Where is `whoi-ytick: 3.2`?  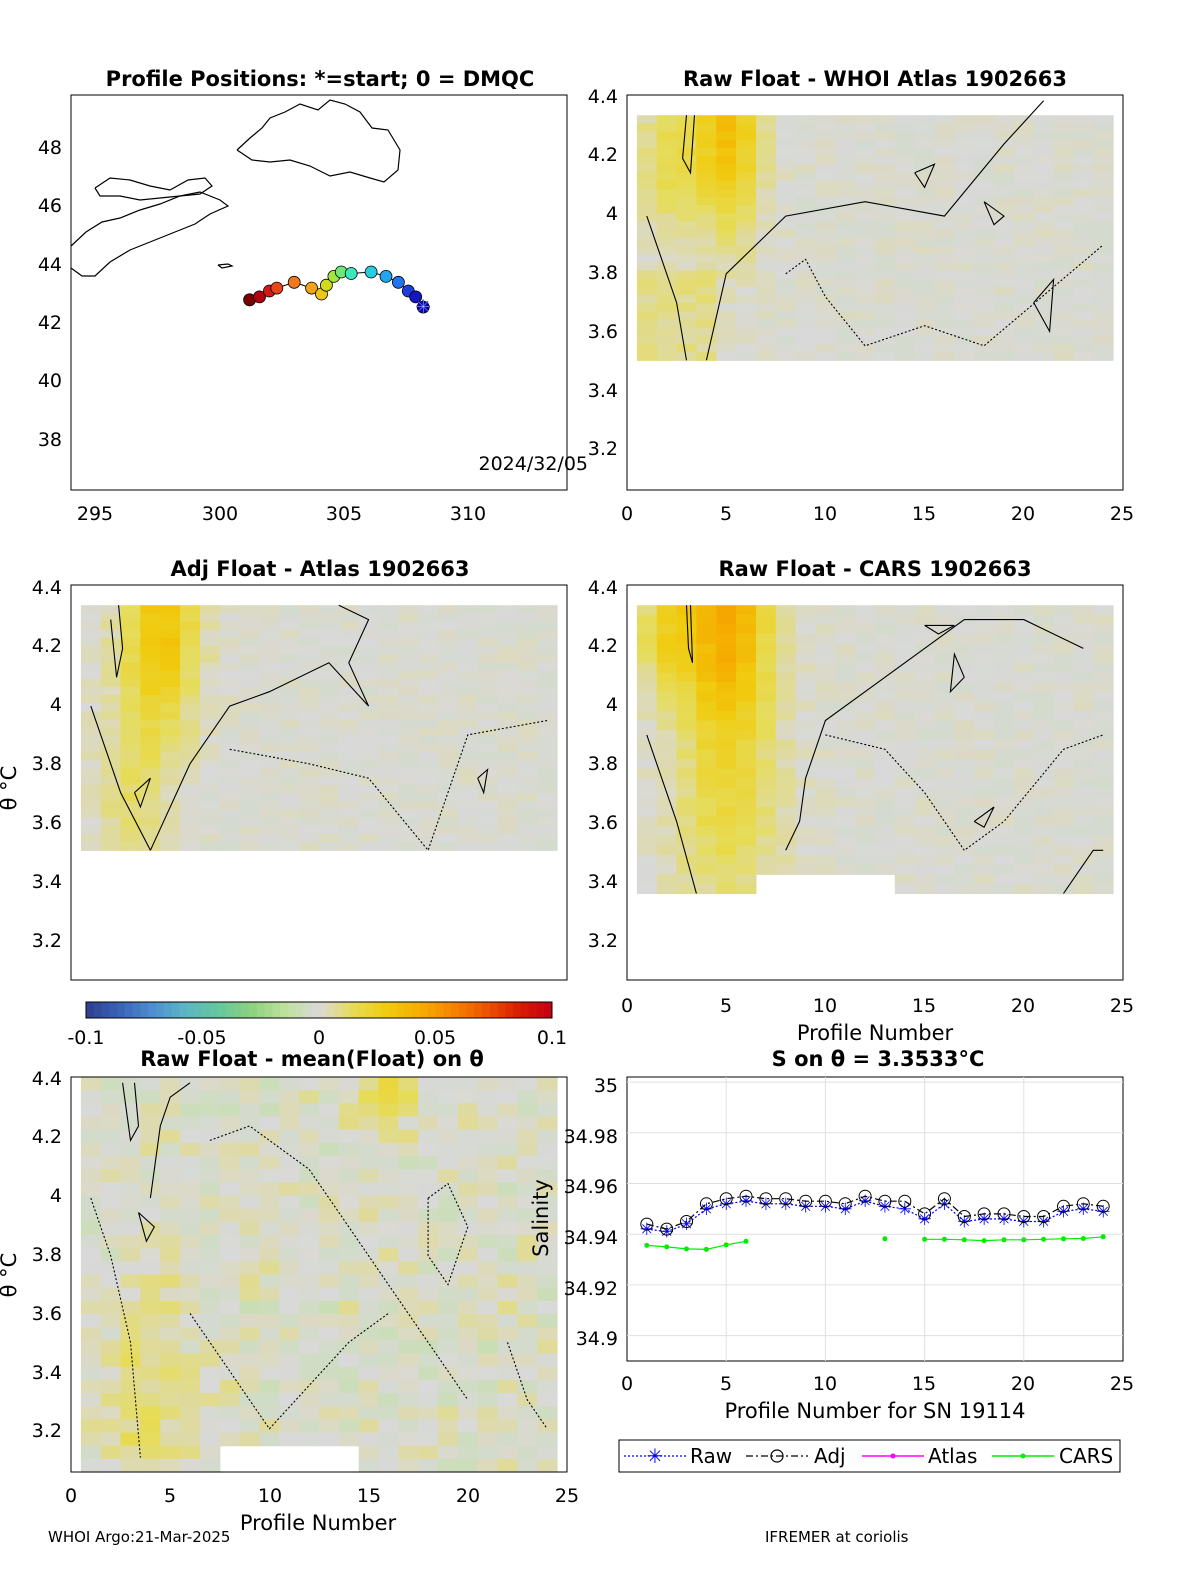
whoi-ytick: 3.2 is located at coordinates (603, 449).